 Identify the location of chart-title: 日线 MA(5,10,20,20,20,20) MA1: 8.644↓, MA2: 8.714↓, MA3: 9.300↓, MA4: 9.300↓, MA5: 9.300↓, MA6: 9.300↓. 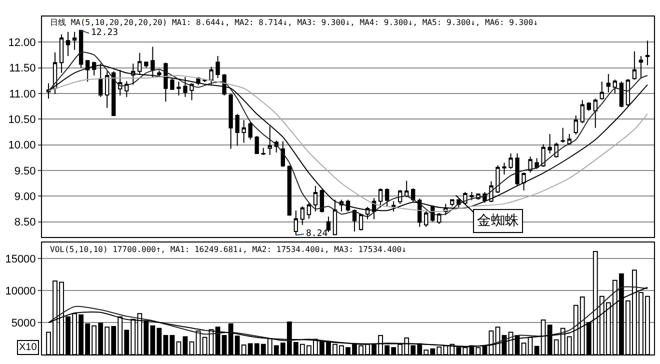
(294, 22).